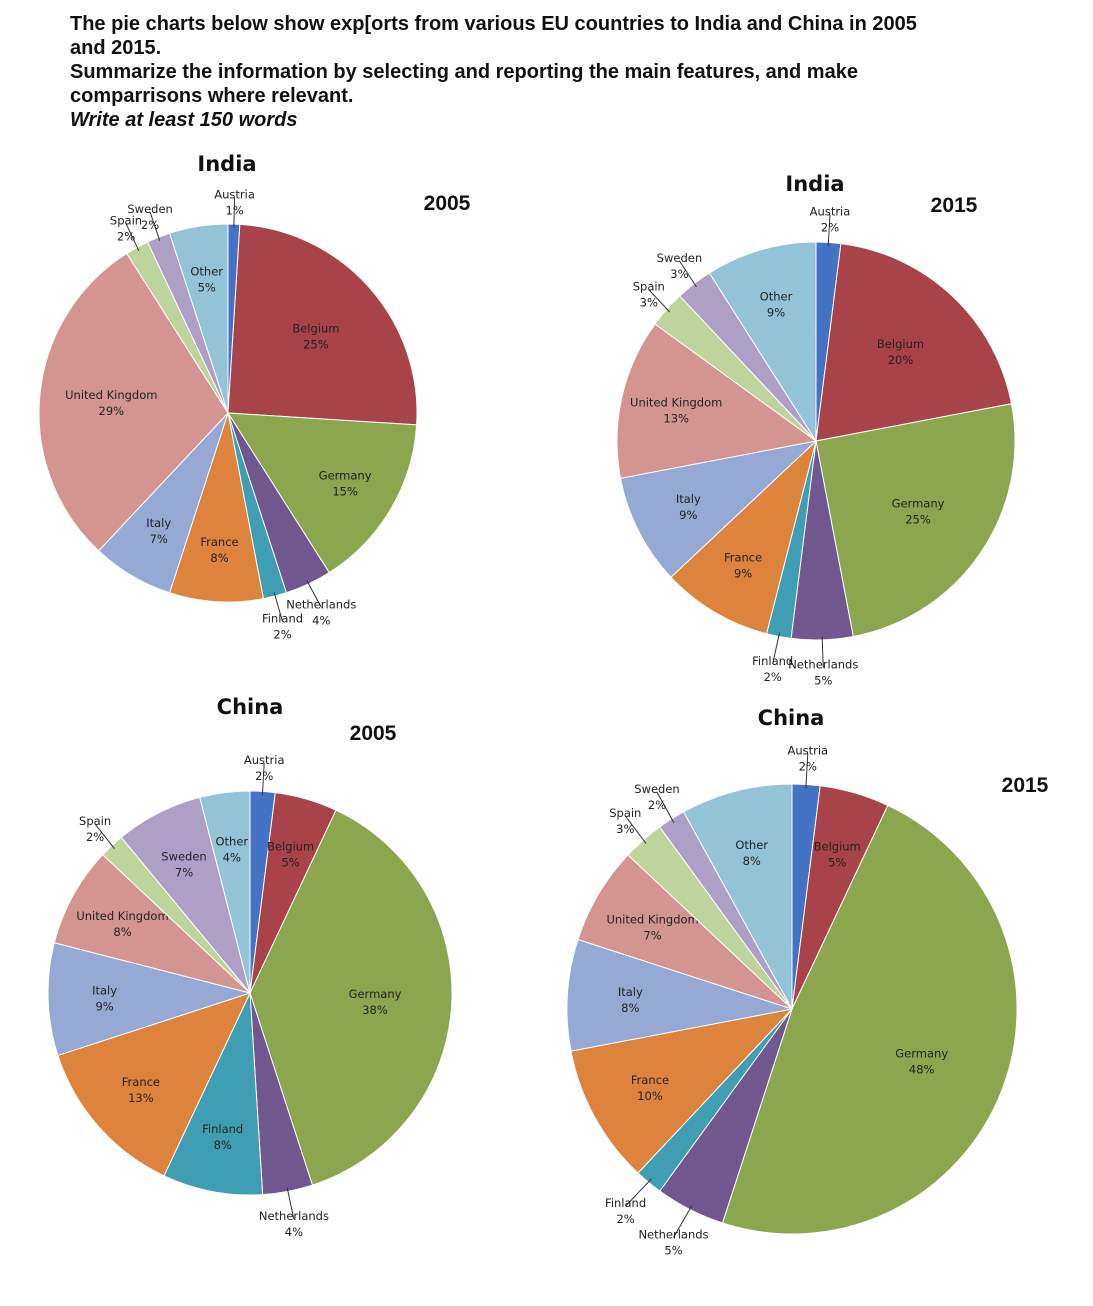  What do you see at coordinates (321, 604) in the screenshot?
I see `slice-label-netherlands: Netherlands` at bounding box center [321, 604].